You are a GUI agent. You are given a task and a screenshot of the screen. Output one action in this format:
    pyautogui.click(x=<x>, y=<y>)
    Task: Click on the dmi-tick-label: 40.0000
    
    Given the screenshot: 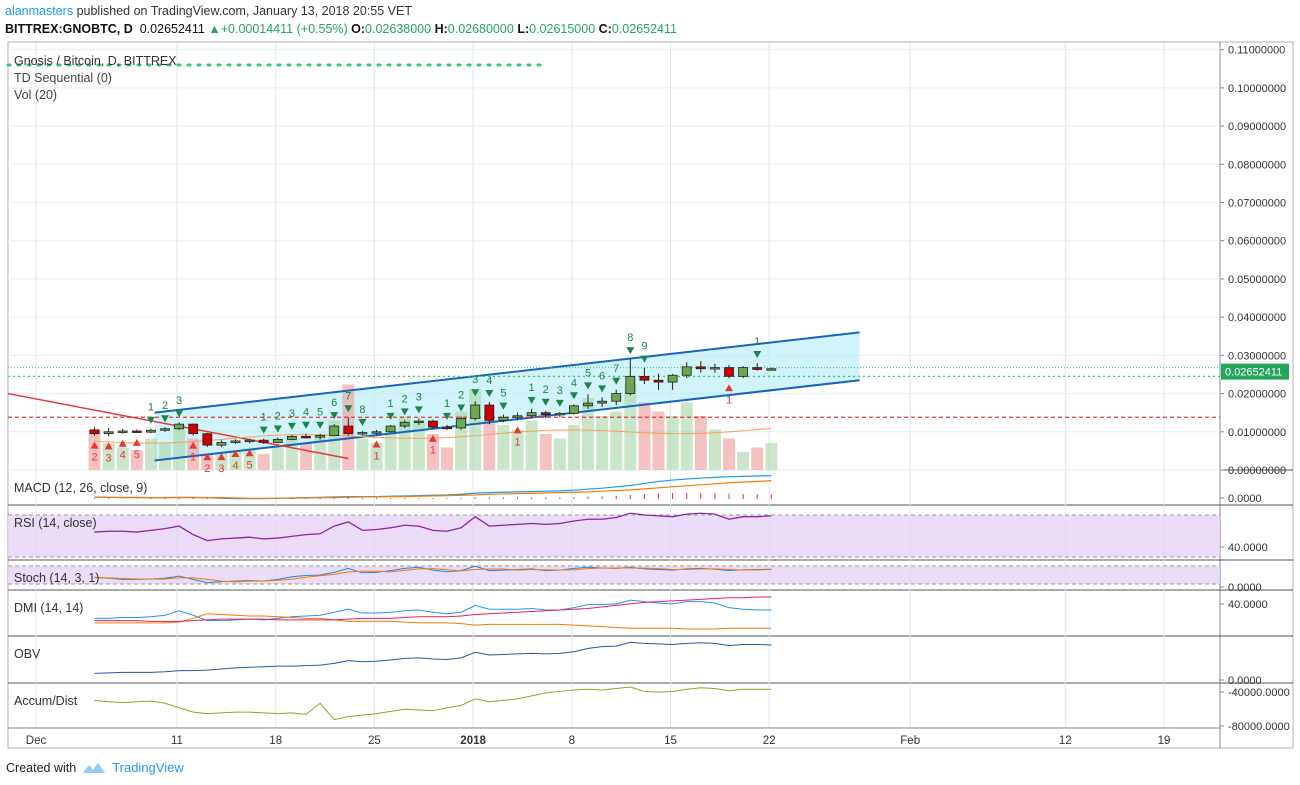 What is the action you would take?
    pyautogui.click(x=1248, y=605)
    